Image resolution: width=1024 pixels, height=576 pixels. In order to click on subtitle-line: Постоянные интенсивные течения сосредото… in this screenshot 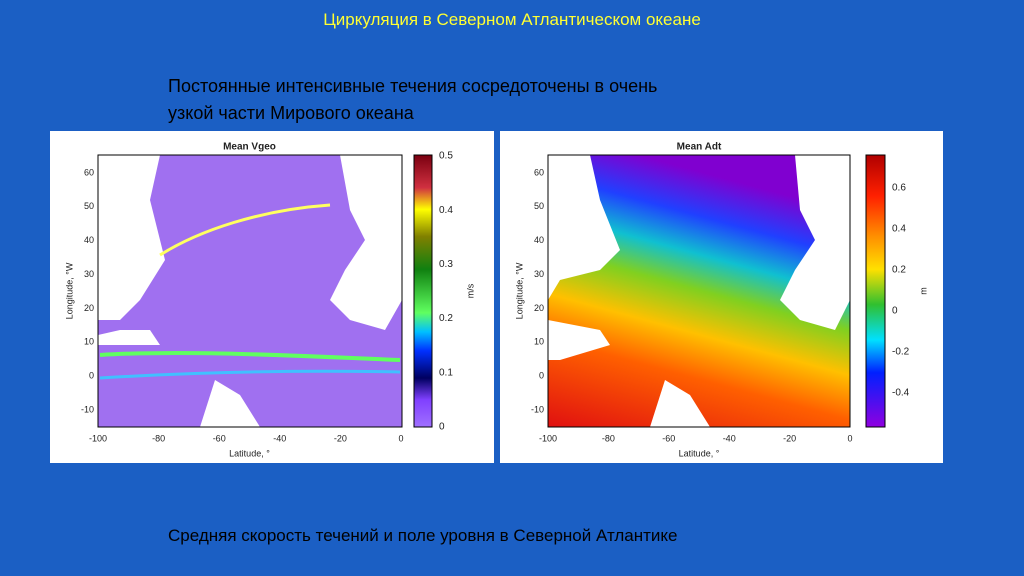, I will do `click(413, 86)`.